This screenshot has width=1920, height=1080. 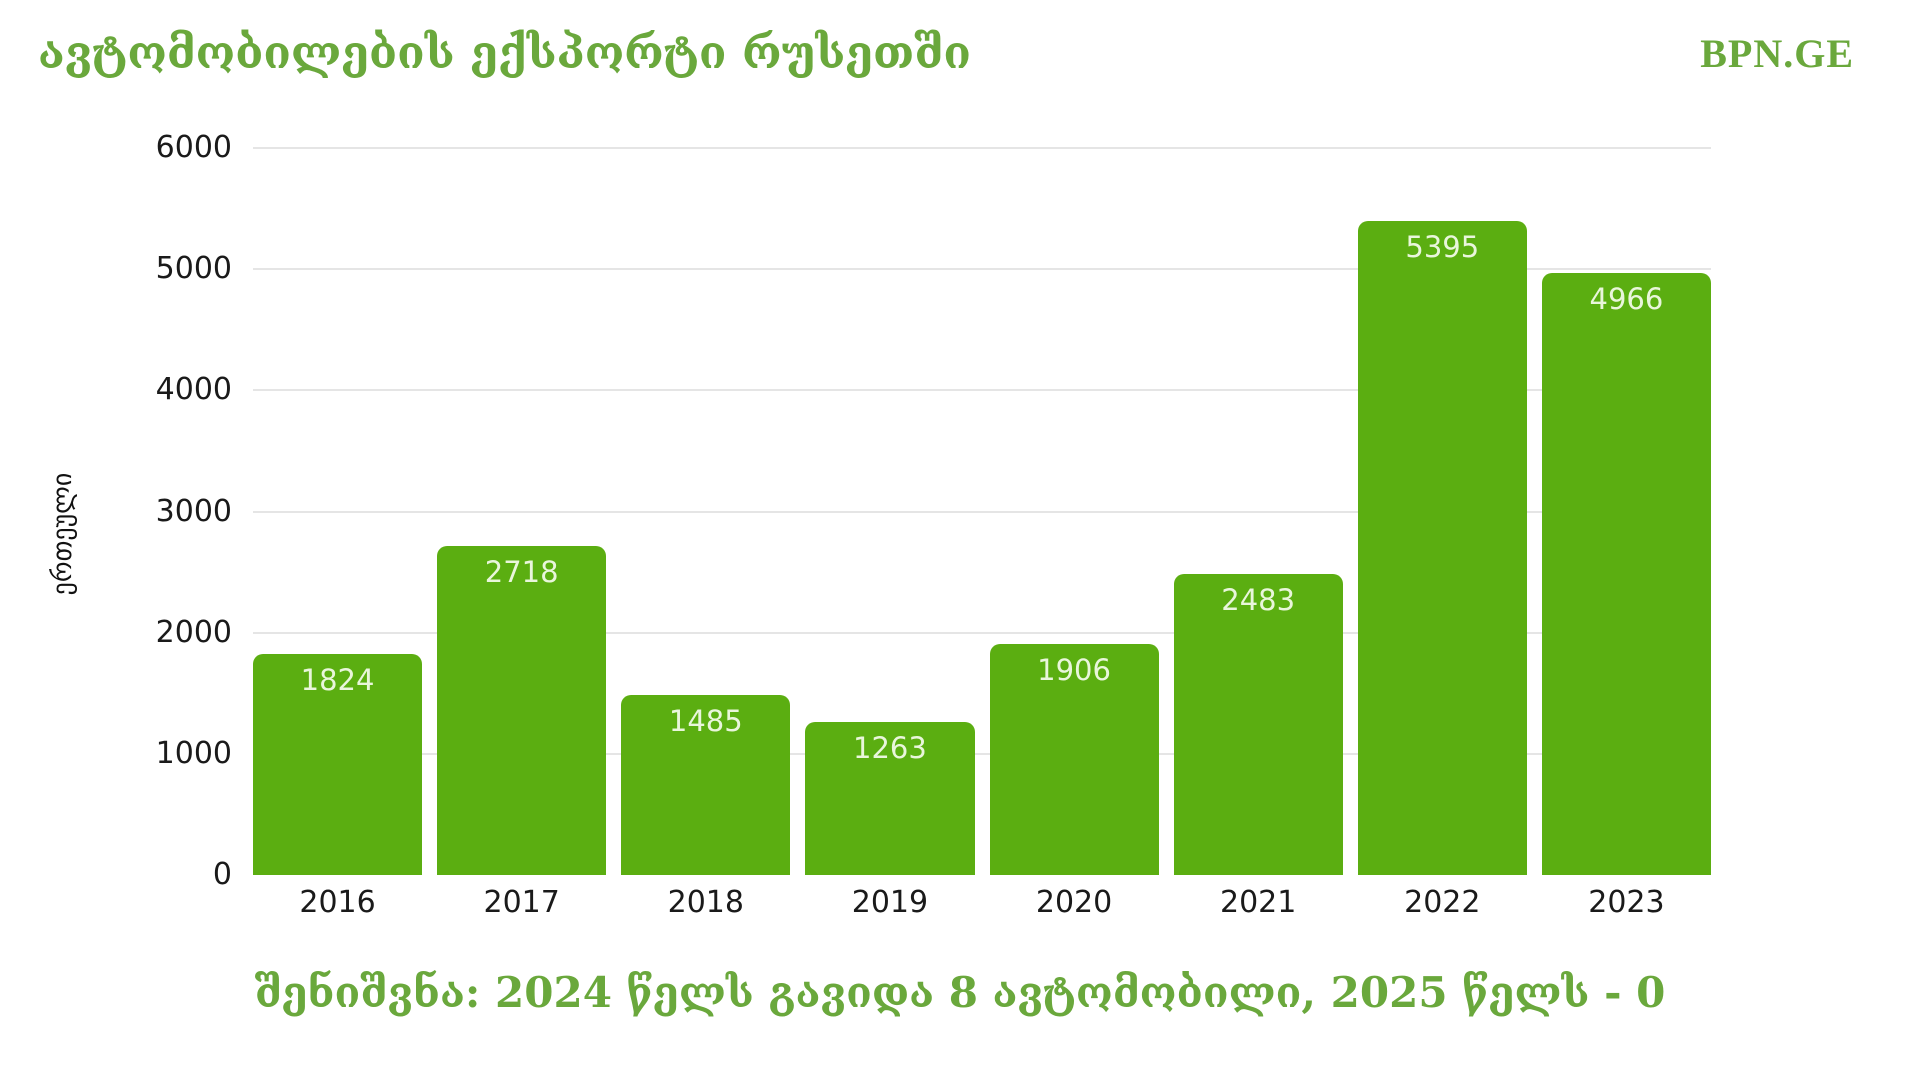 What do you see at coordinates (504, 52) in the screenshot?
I see `chart-title: ავტომობილების ექსპორტი რუსეთში` at bounding box center [504, 52].